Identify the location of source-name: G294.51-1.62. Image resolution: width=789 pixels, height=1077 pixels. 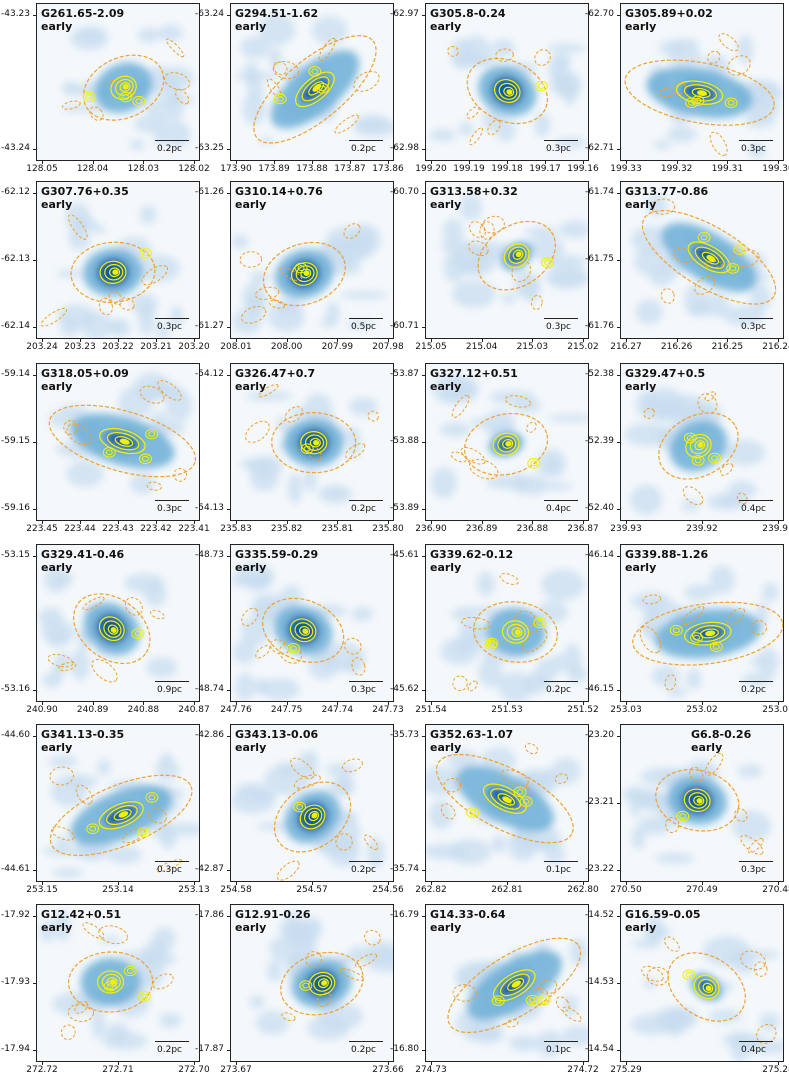
(277, 13).